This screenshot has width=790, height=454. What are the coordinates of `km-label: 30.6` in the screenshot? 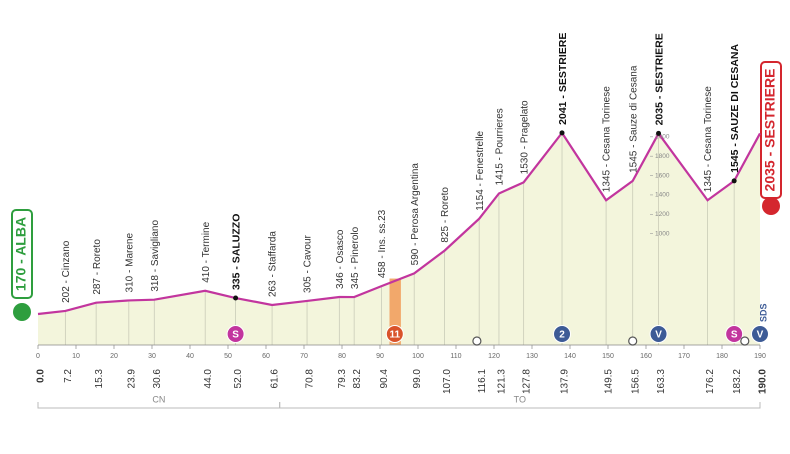 It's located at (157, 379).